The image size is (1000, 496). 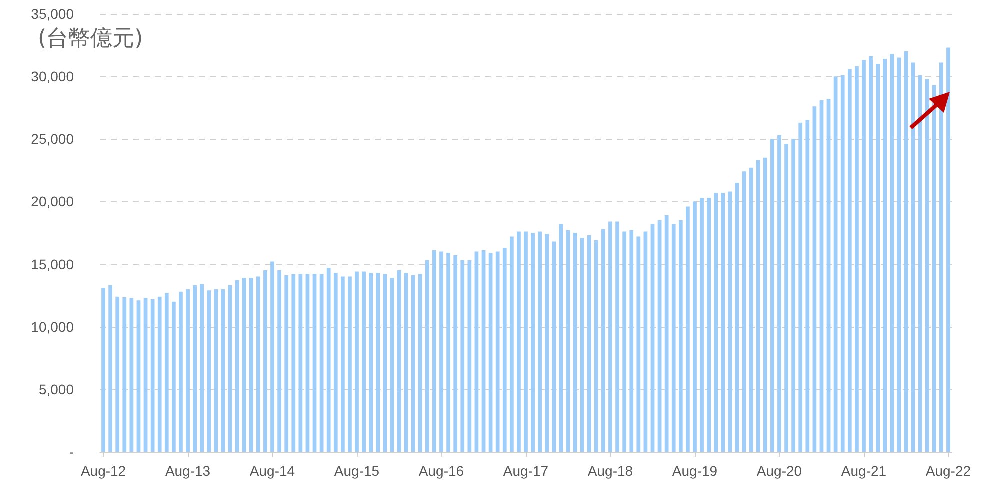 What do you see at coordinates (695, 471) in the screenshot?
I see `x-tick-label: Aug-19` at bounding box center [695, 471].